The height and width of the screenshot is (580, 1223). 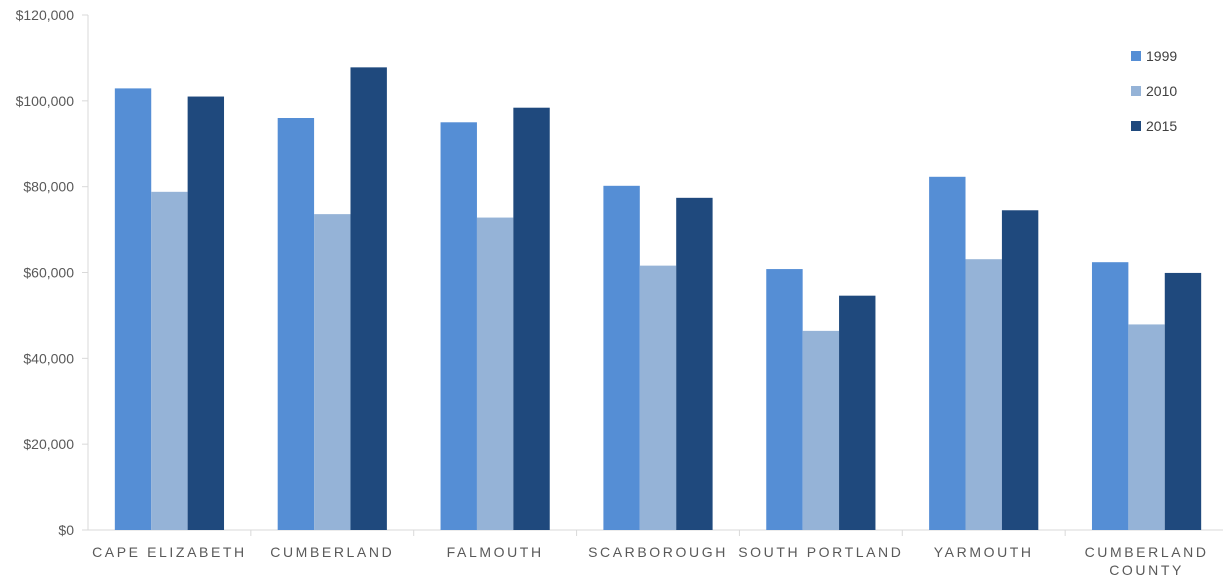 I want to click on y-tick-label: $40,000, so click(x=48, y=358).